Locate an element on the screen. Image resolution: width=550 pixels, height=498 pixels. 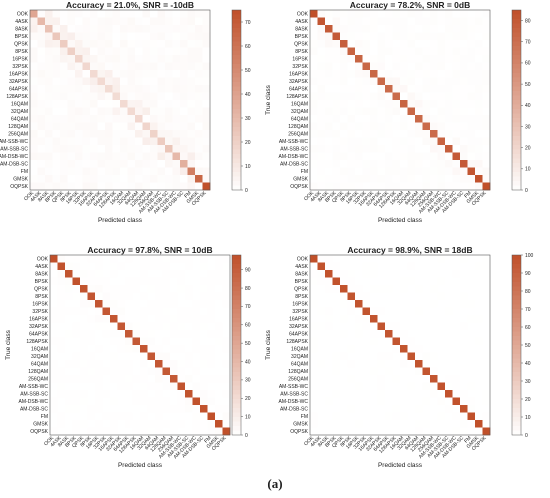
y-tick-label: 16PSK is located at coordinates (20, 60).